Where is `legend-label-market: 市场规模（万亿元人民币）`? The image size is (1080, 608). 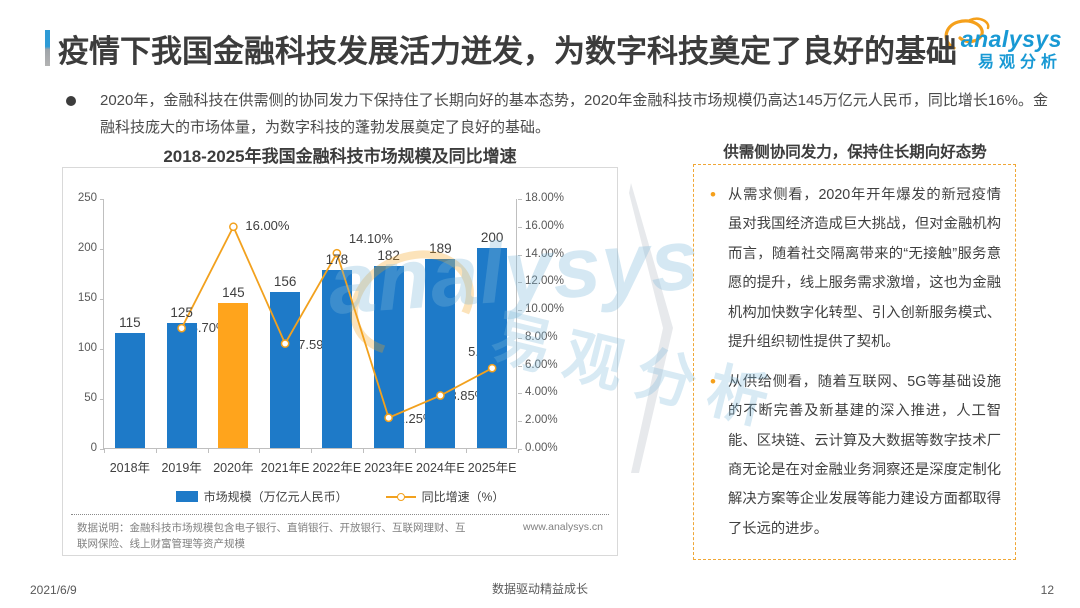
legend-label-market: 市场规模（万亿元人民币） is located at coordinates (275, 497).